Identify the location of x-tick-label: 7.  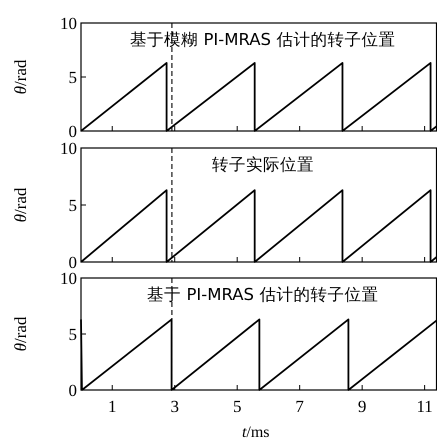
(299, 406).